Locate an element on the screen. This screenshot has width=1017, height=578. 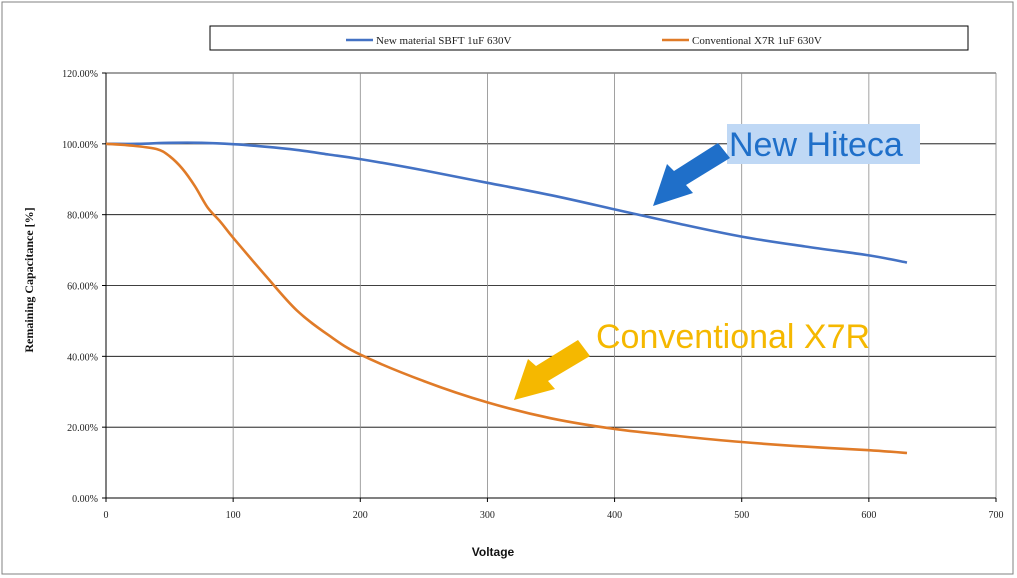
annotation-conventional-x7r: Conventional X7R is located at coordinates (733, 337).